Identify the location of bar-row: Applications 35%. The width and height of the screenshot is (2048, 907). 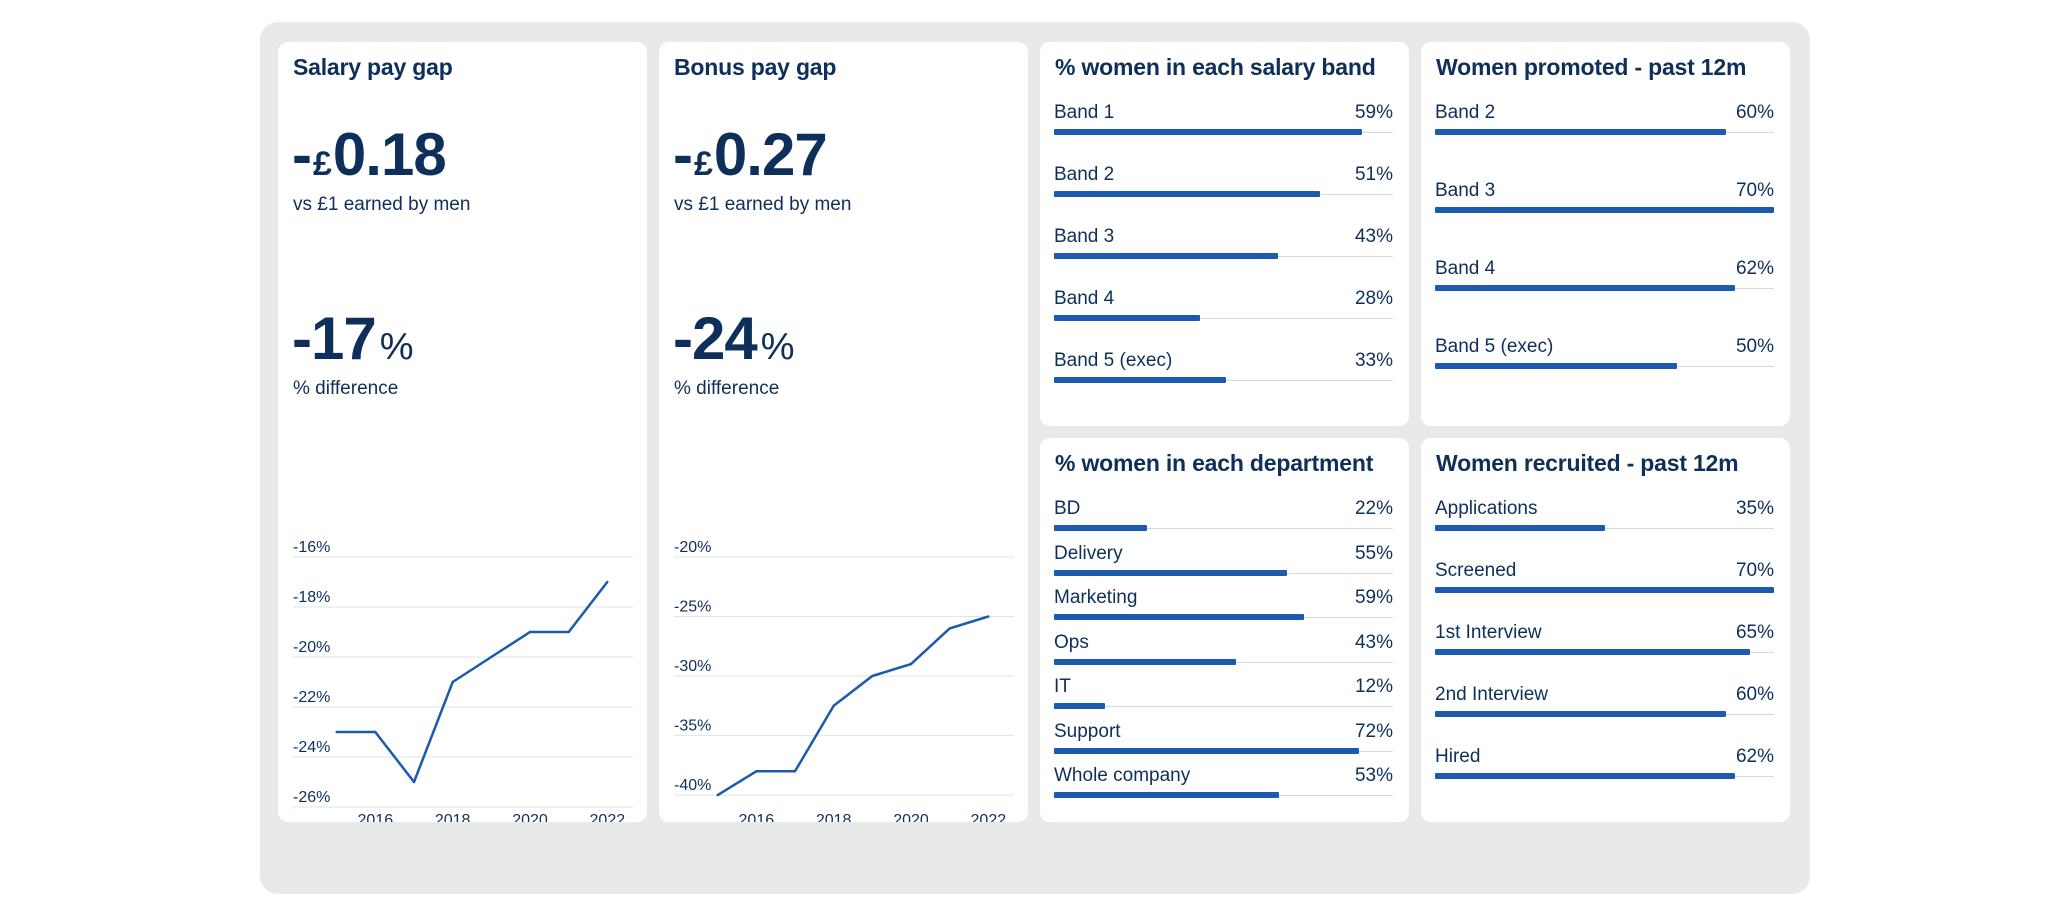
(1604, 515).